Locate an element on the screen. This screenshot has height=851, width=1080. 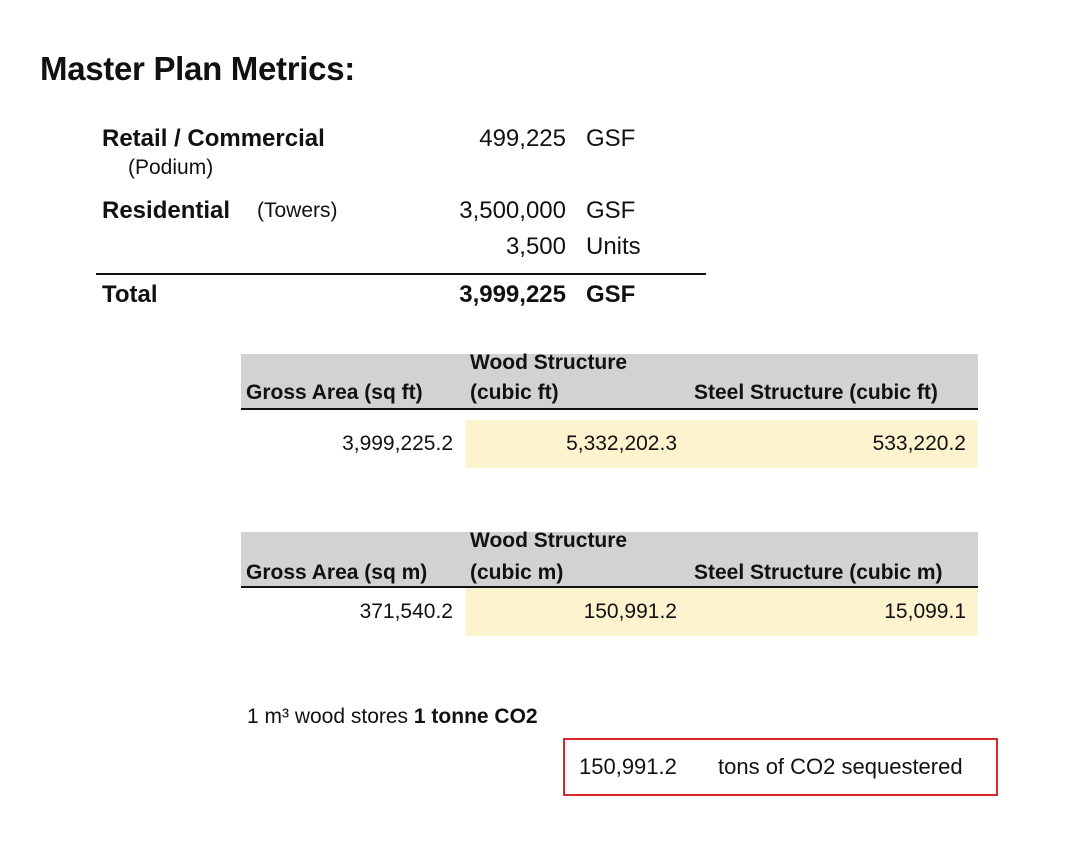
retail-label: Retail / Commercial is located at coordinates (213, 138).